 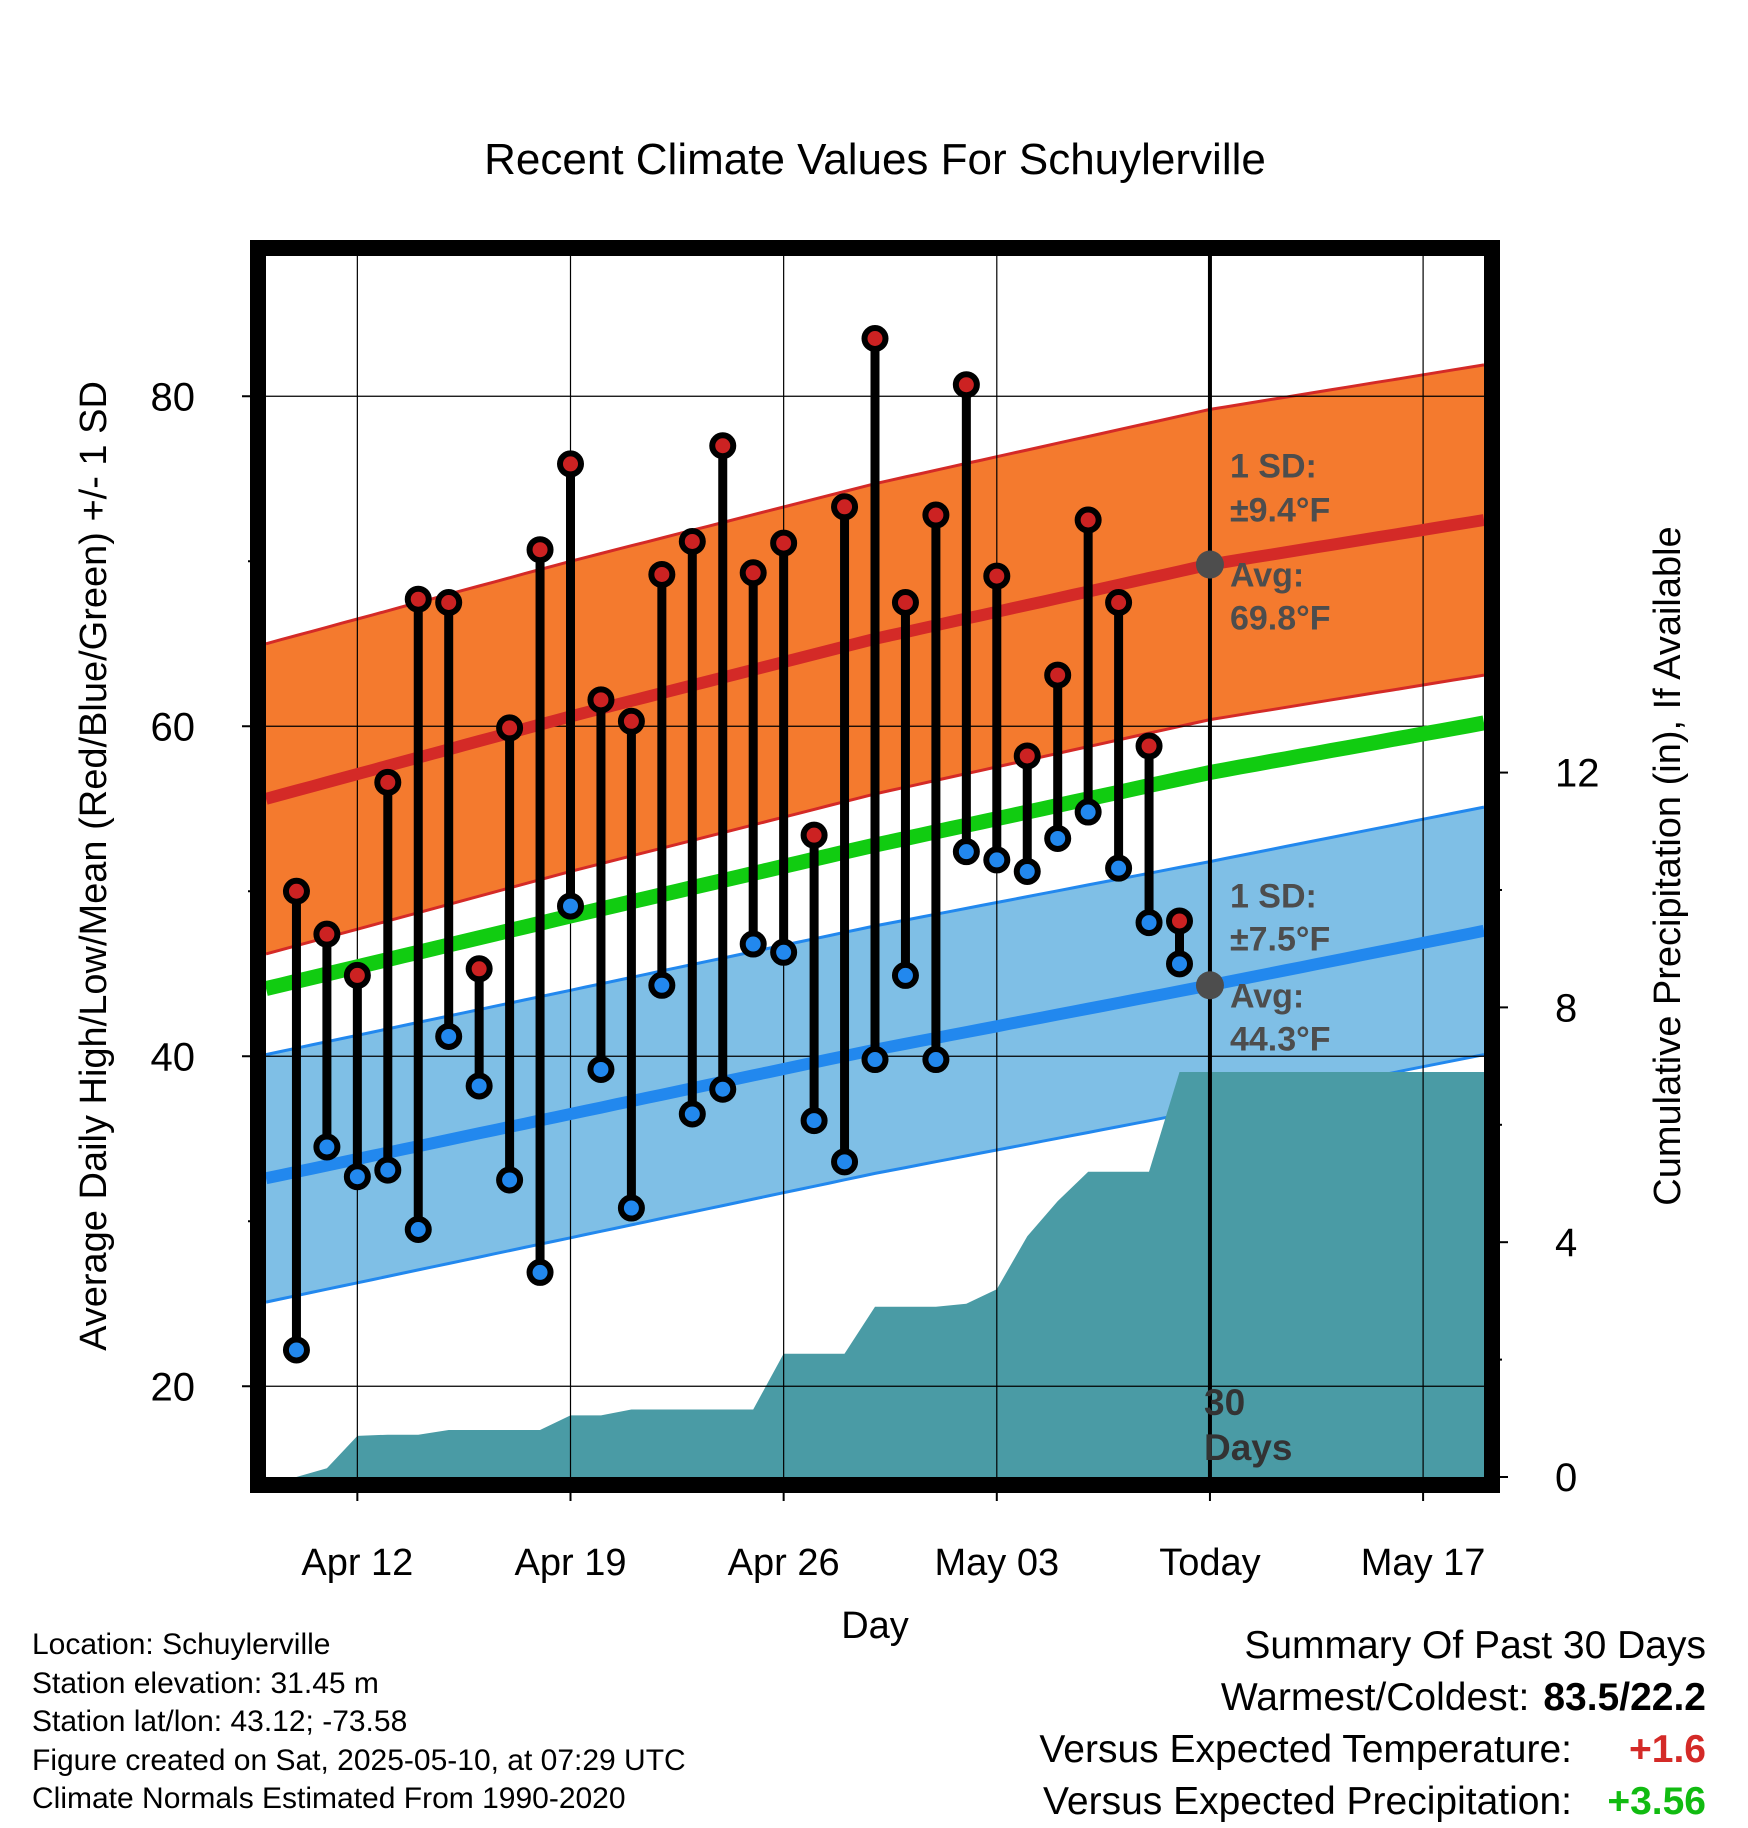 What do you see at coordinates (1566, 1243) in the screenshot?
I see `y-right-tick-label: 4` at bounding box center [1566, 1243].